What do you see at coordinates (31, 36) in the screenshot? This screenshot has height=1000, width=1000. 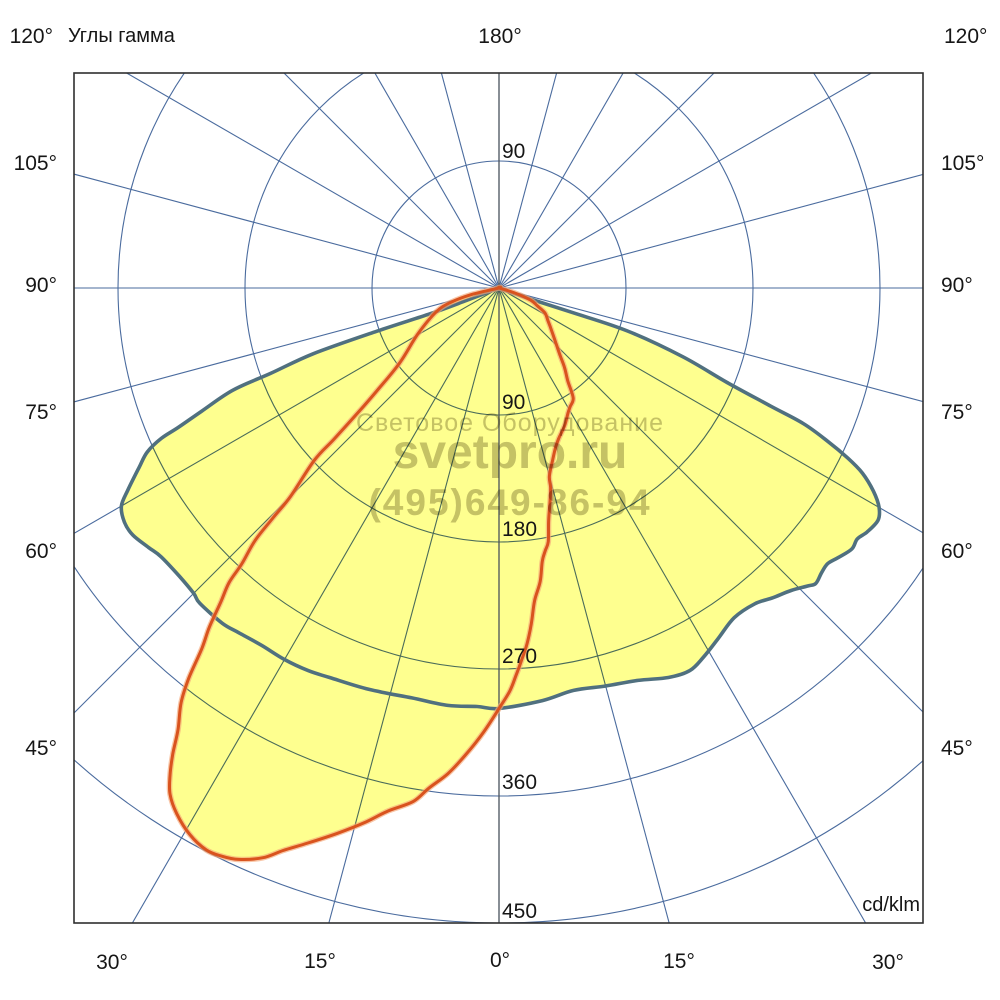 I see `gamma-tick-120-left: 120°` at bounding box center [31, 36].